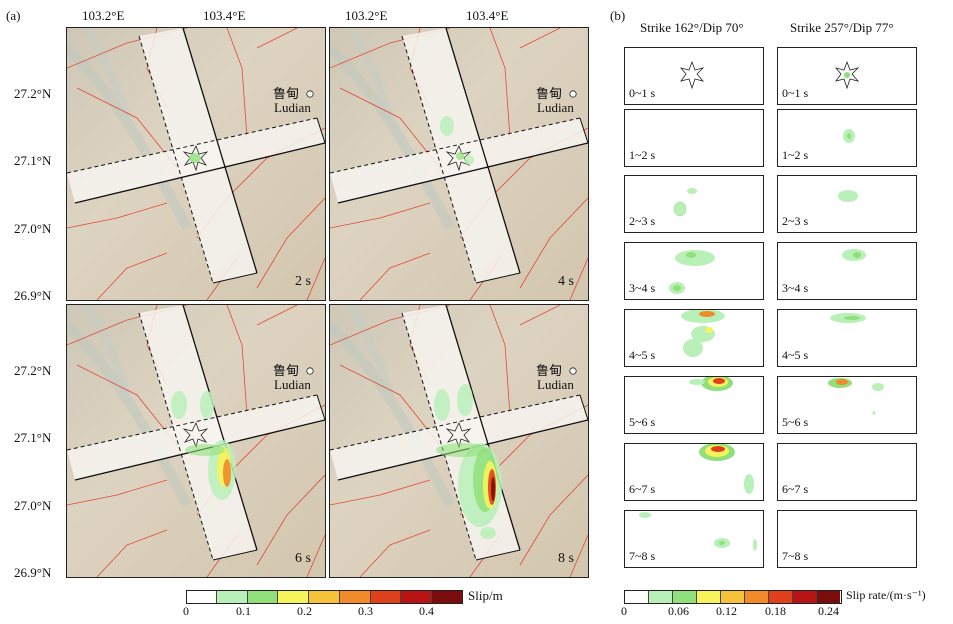  What do you see at coordinates (847, 271) in the screenshot?
I see `rate-cell-b-3: 3~4 s` at bounding box center [847, 271].